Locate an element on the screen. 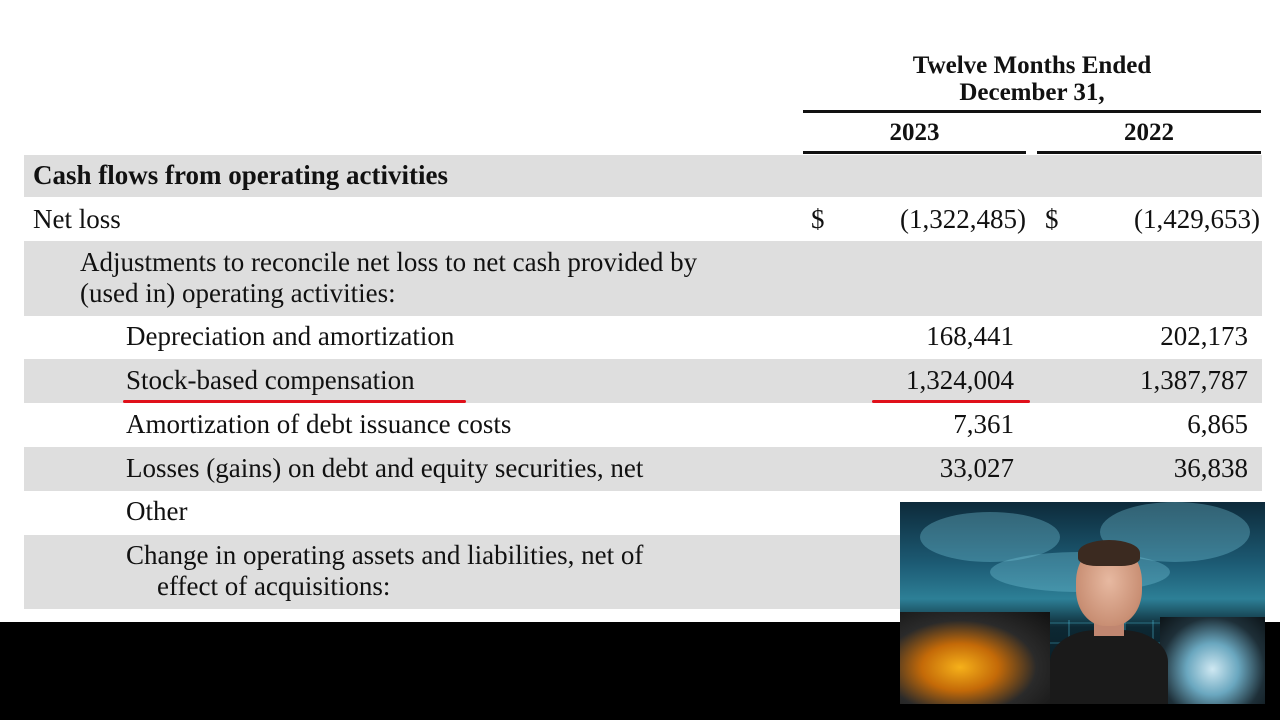 This screenshot has width=1280, height=720. stock-comp-value-2023: 1,324,004 is located at coordinates (960, 380).